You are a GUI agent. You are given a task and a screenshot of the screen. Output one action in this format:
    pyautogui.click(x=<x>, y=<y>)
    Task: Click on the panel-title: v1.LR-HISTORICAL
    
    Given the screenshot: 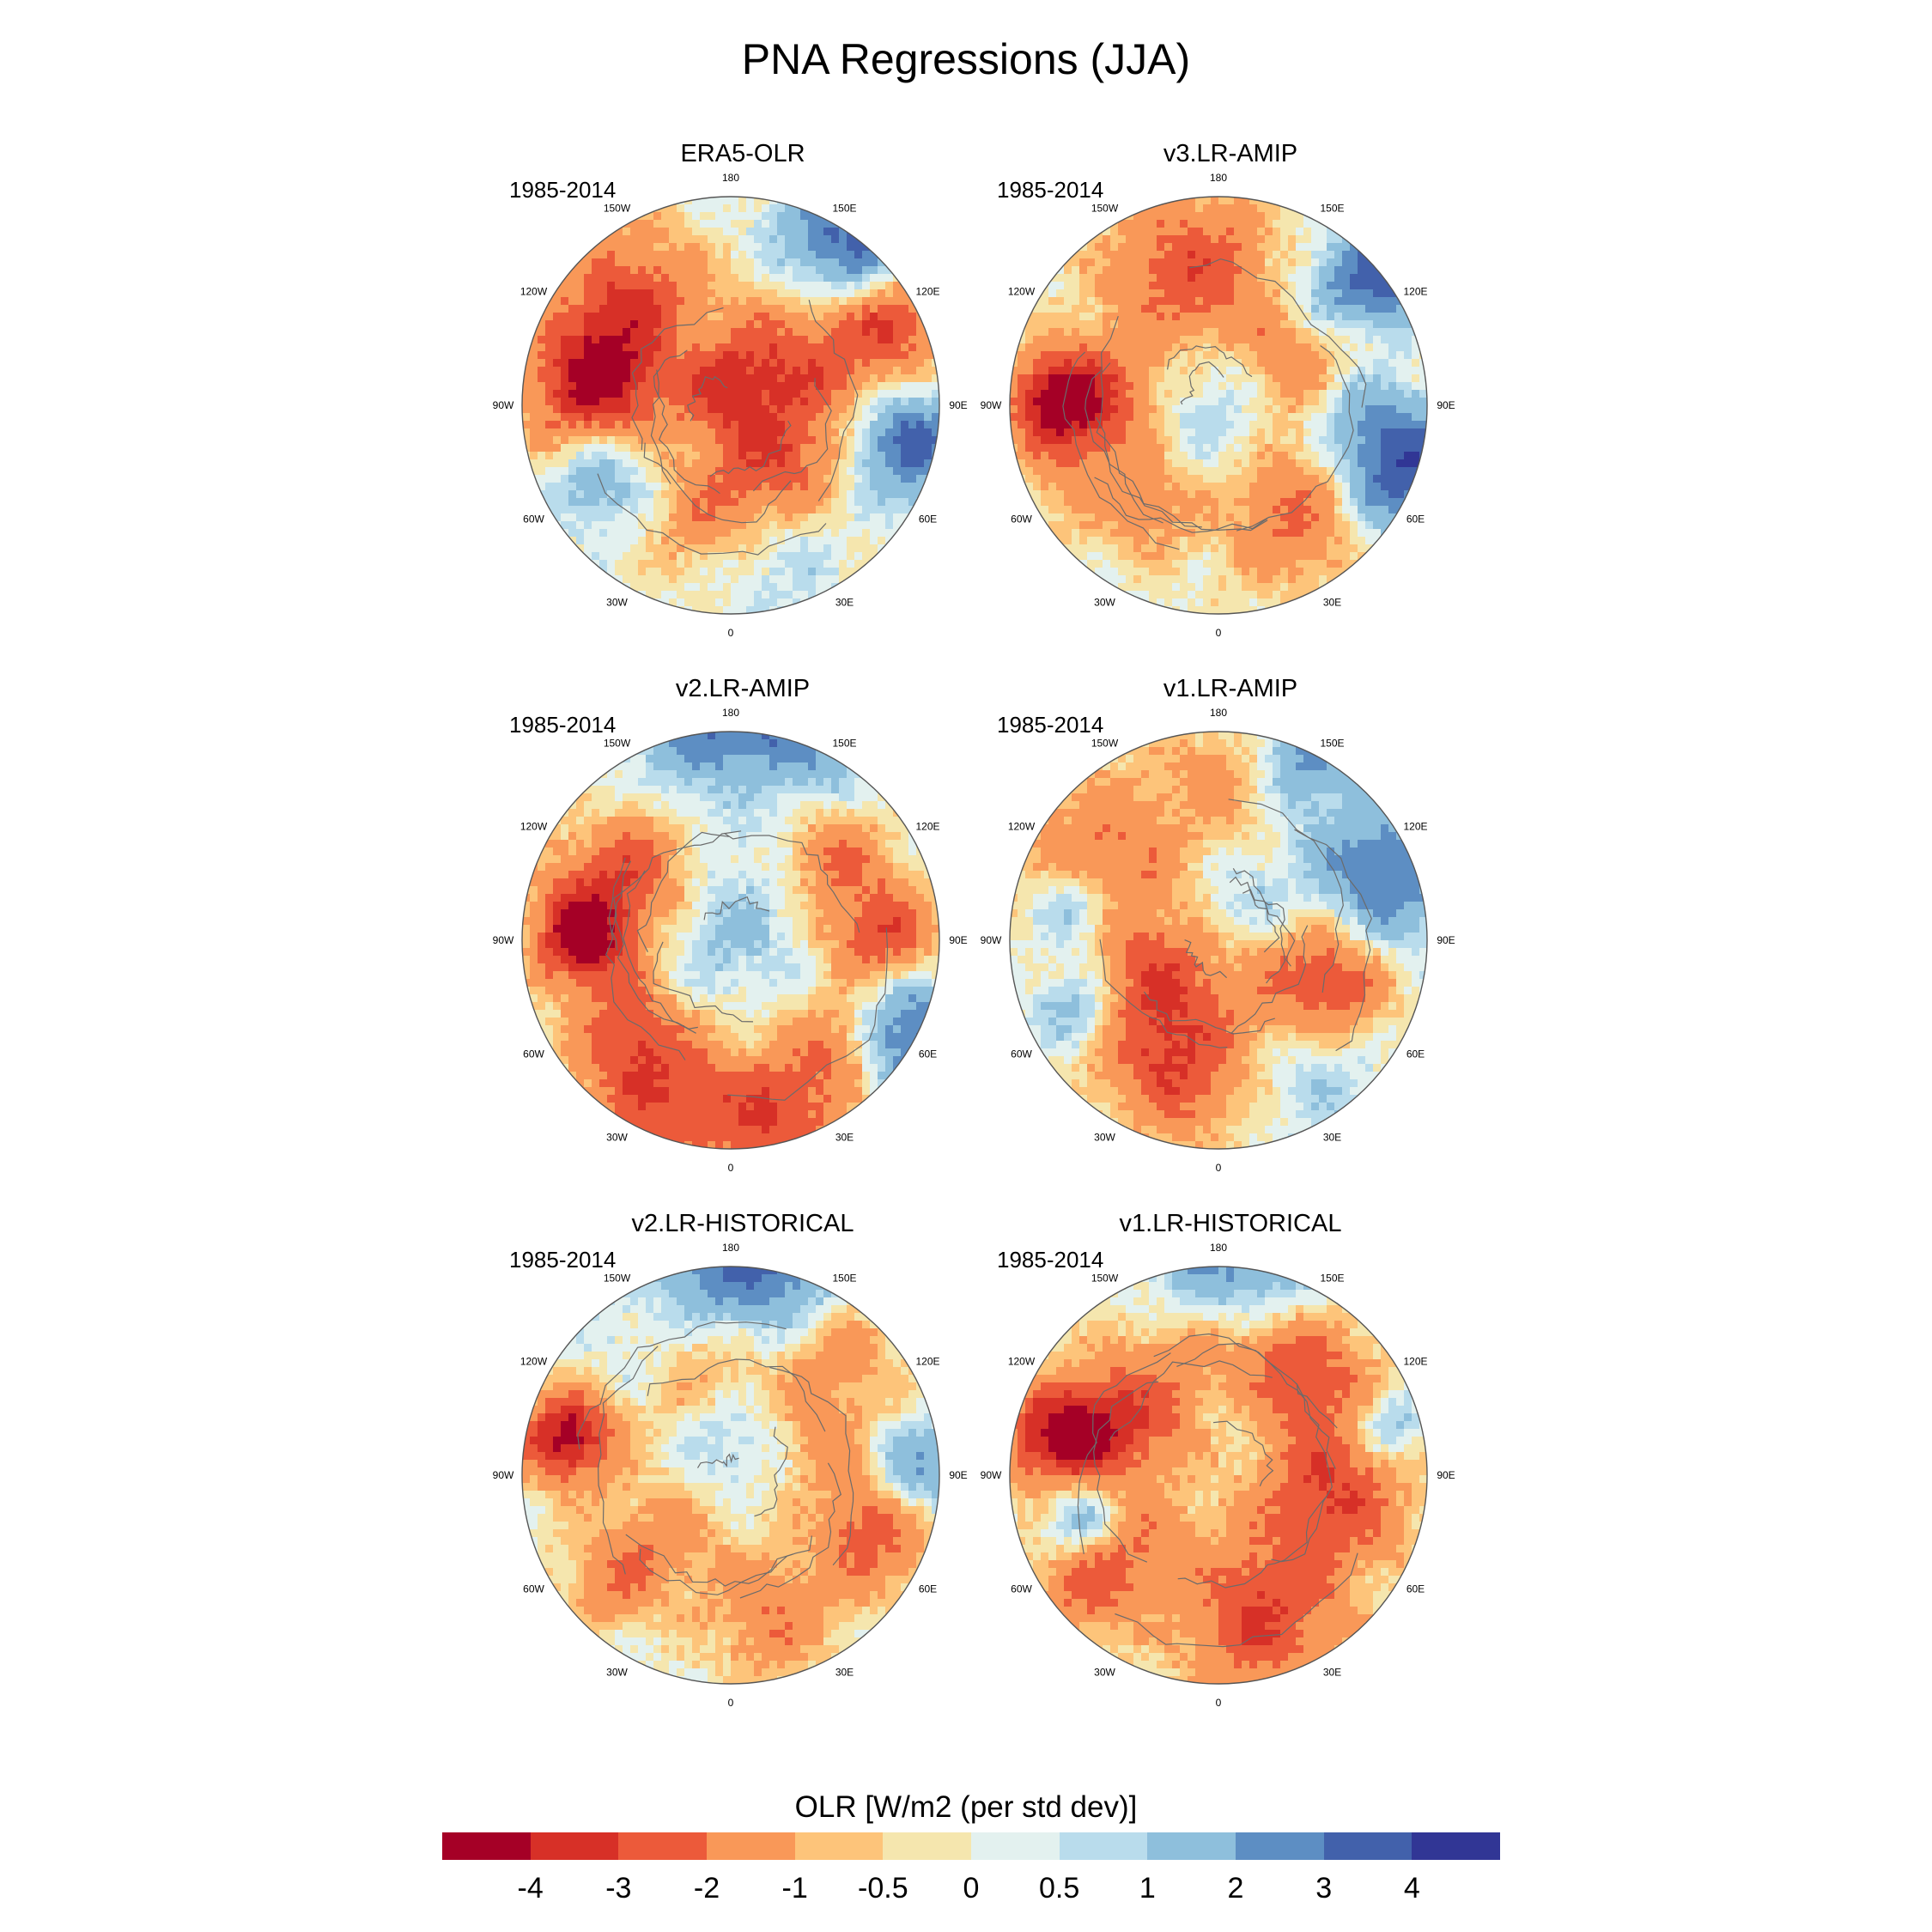 What is the action you would take?
    pyautogui.click(x=1230, y=1224)
    